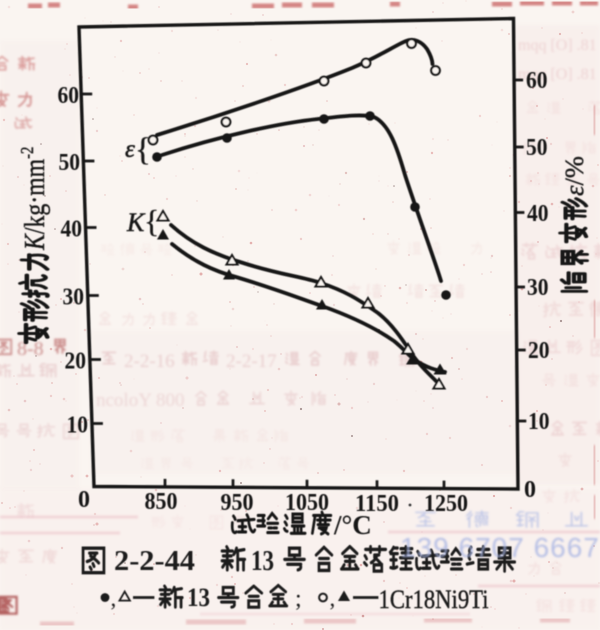  I want to click on svg-text: 950, so click(237, 503).